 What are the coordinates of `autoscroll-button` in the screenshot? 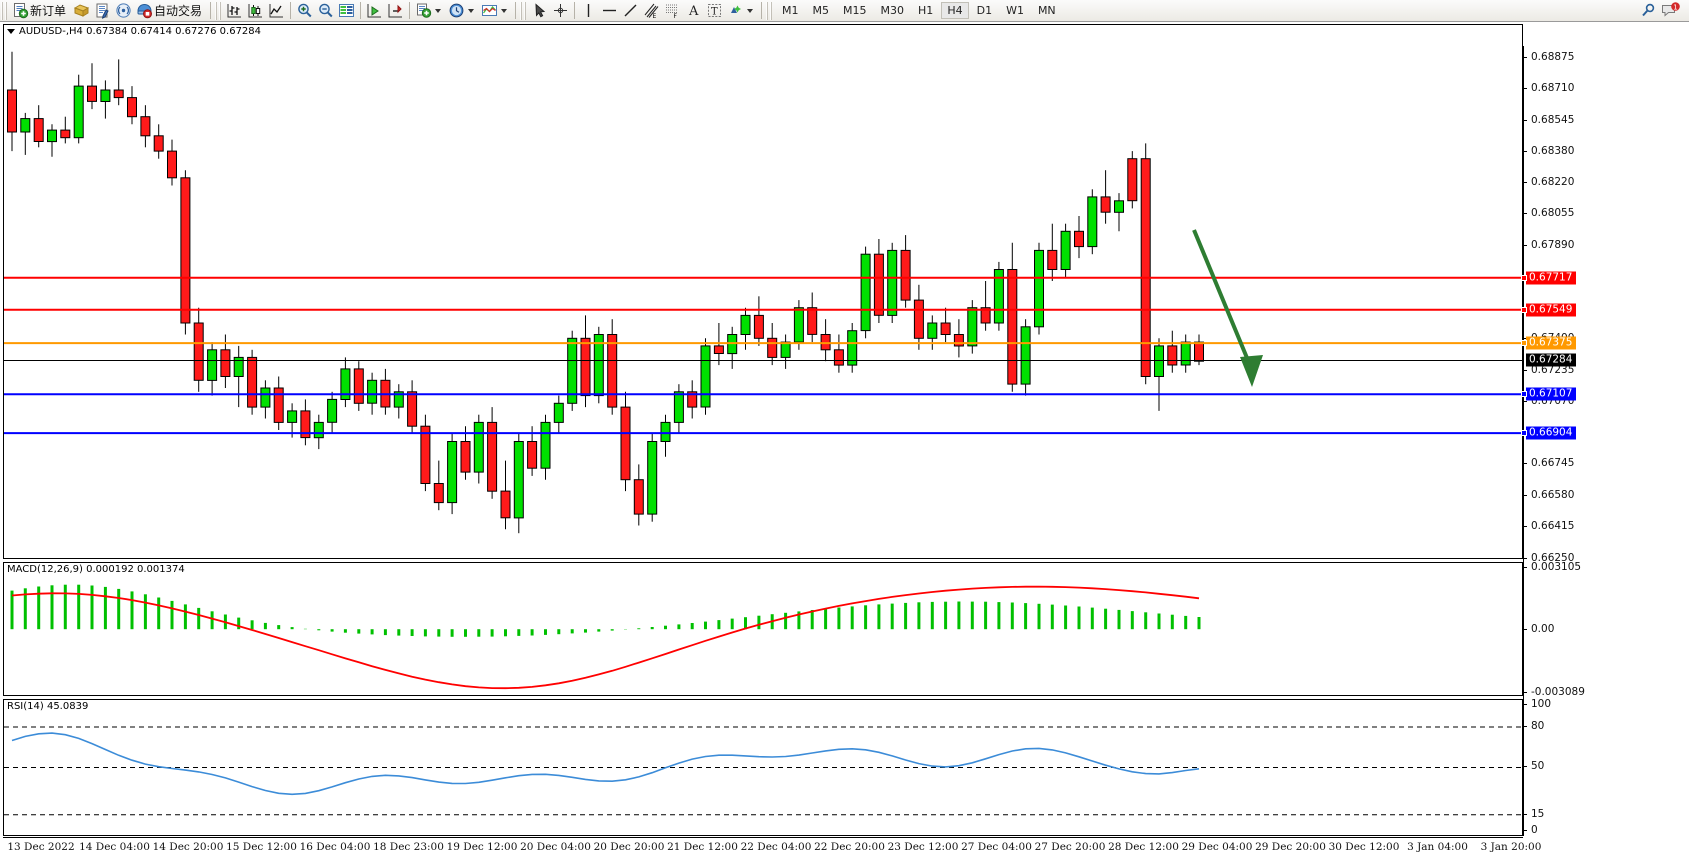 It's located at (374, 11).